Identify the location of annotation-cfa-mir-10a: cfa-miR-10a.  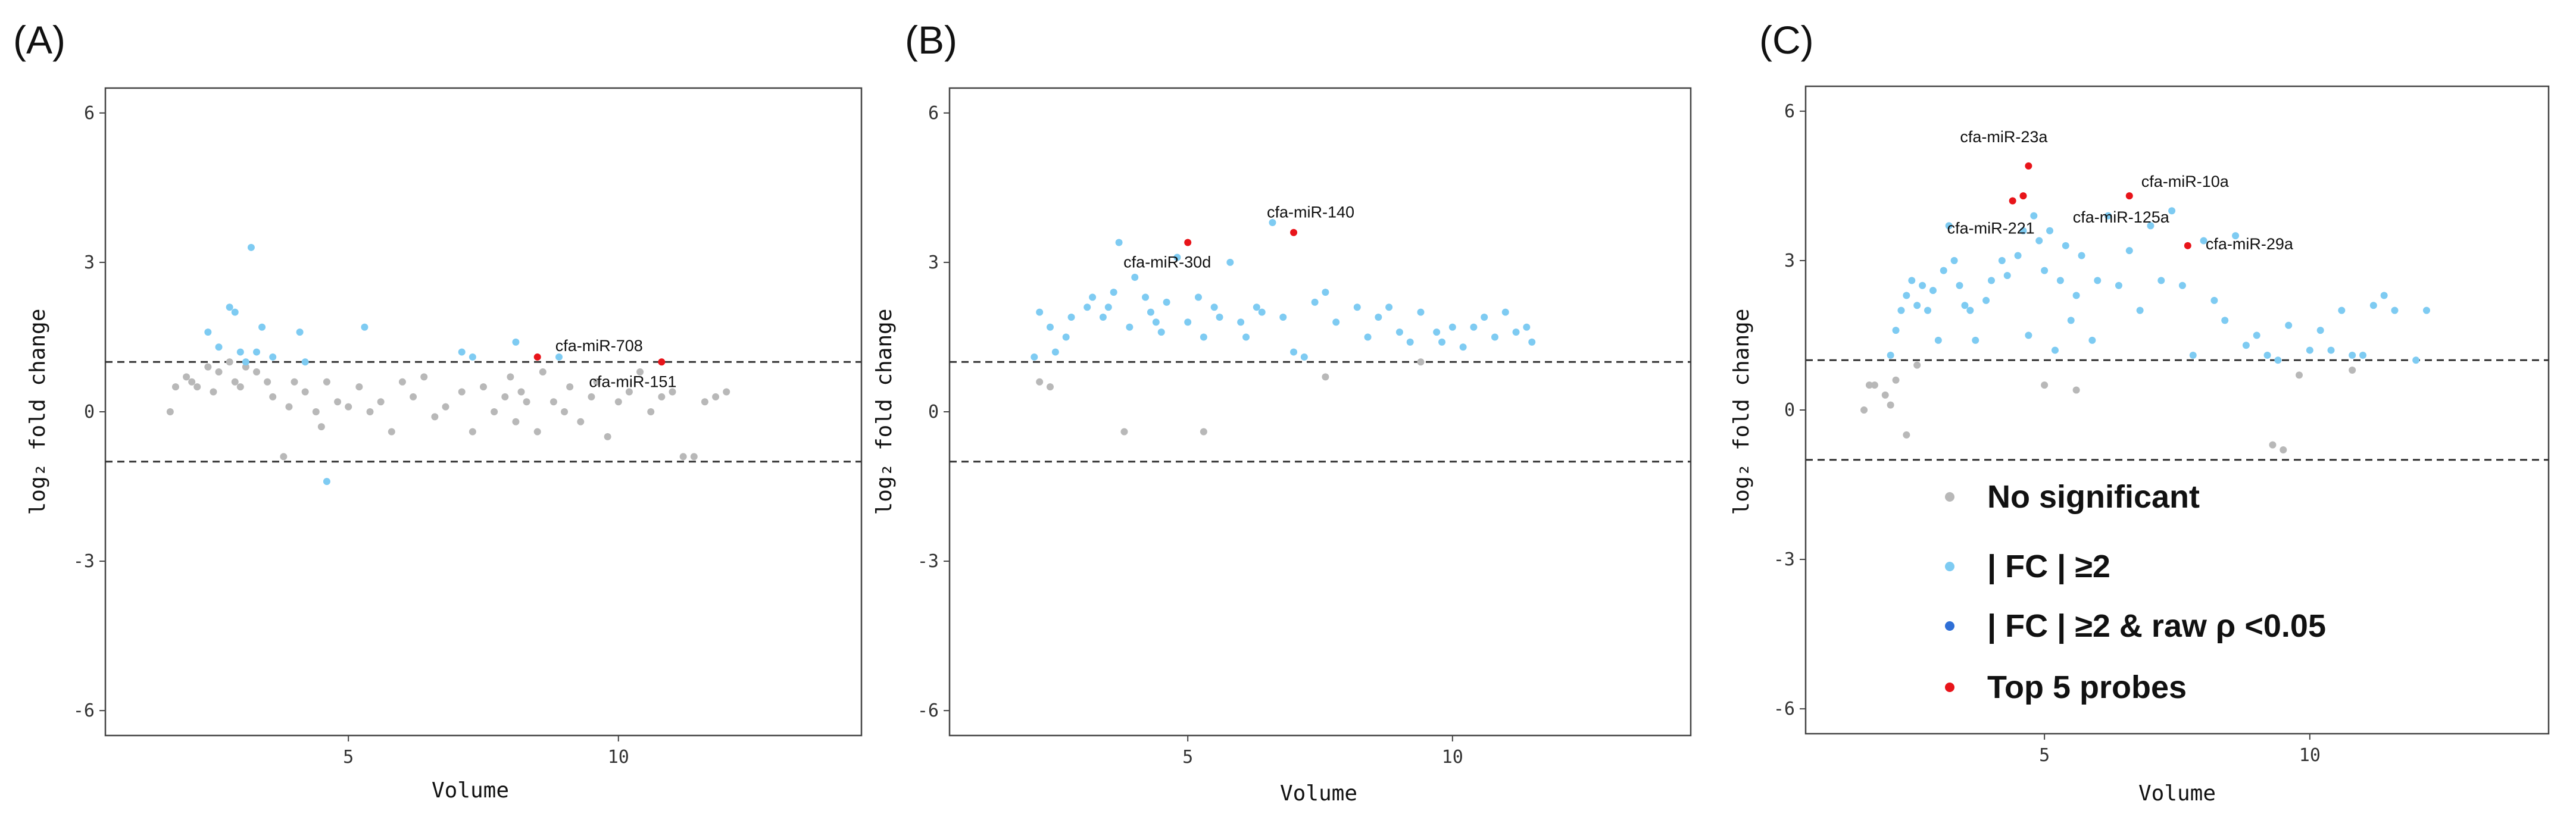
(2185, 181).